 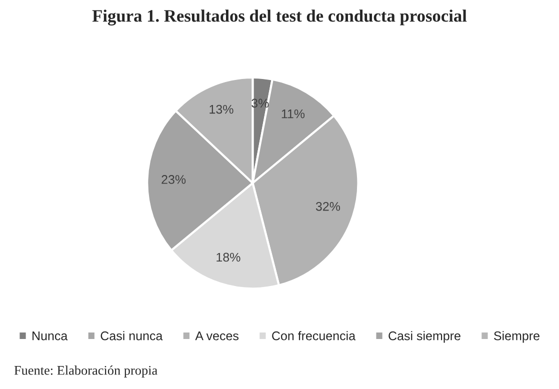 What do you see at coordinates (424, 337) in the screenshot?
I see `legend-label: Casi siempre` at bounding box center [424, 337].